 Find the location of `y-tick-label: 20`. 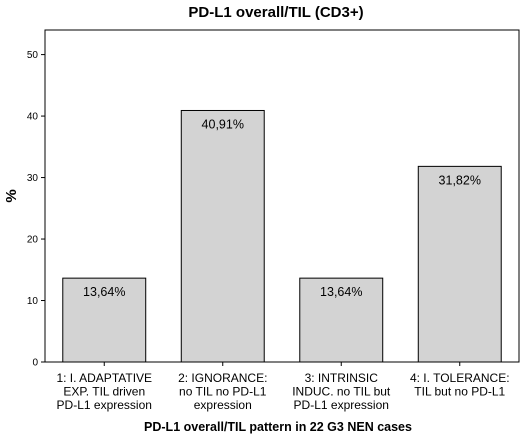

y-tick-label: 20 is located at coordinates (33, 240).